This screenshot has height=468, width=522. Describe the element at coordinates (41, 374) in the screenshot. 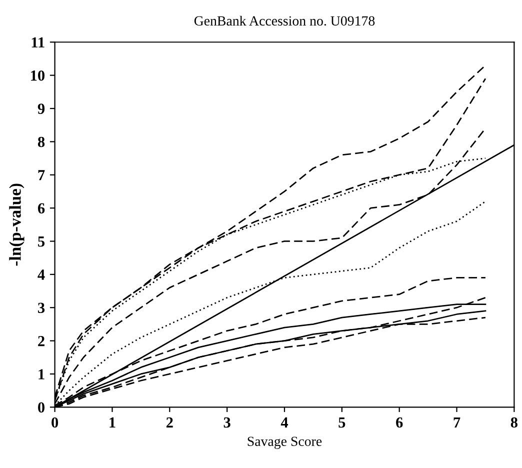

I see `y-tick-label: 1` at that location.